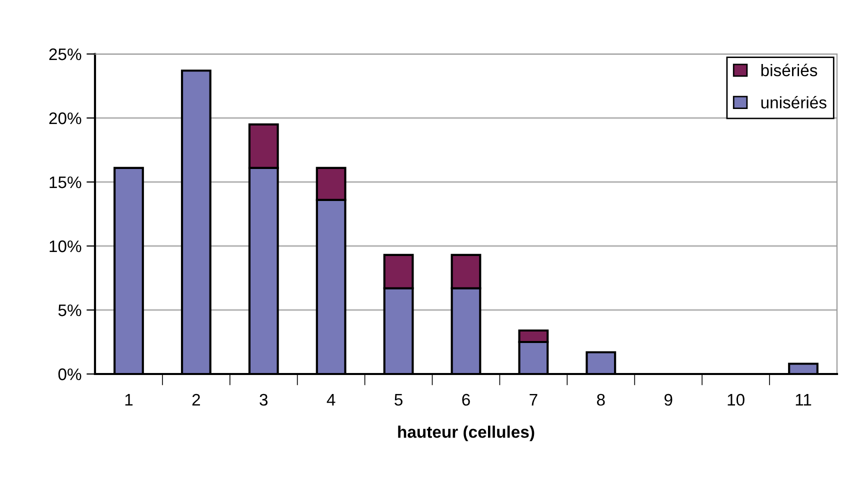 Image resolution: width=841 pixels, height=482 pixels. What do you see at coordinates (668, 400) in the screenshot?
I see `x-tick-label: 9` at bounding box center [668, 400].